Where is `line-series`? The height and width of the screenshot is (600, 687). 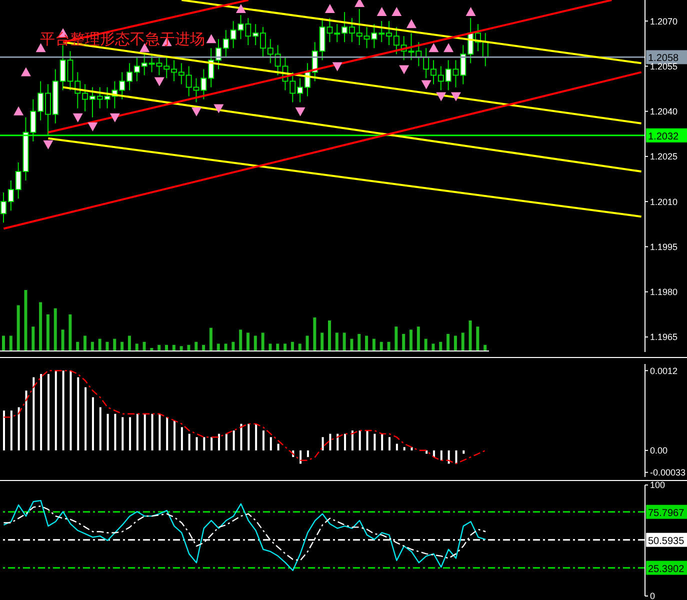
line-series is located at coordinates (244, 536).